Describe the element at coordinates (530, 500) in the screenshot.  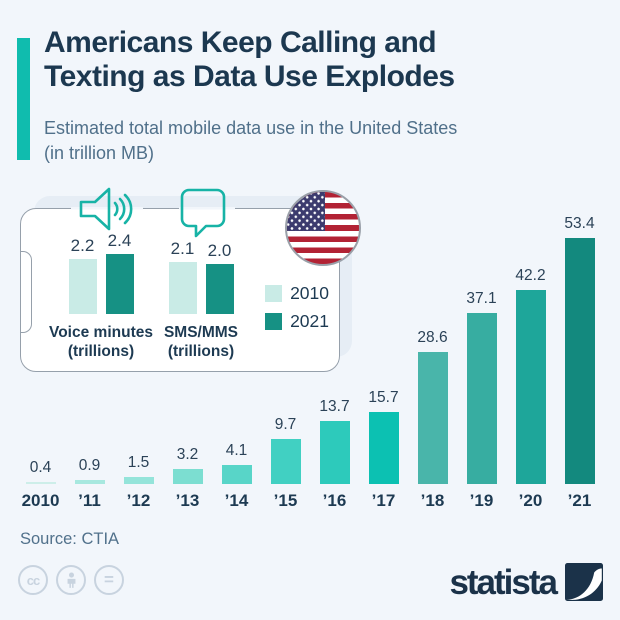
I see `year-label: ’20` at that location.